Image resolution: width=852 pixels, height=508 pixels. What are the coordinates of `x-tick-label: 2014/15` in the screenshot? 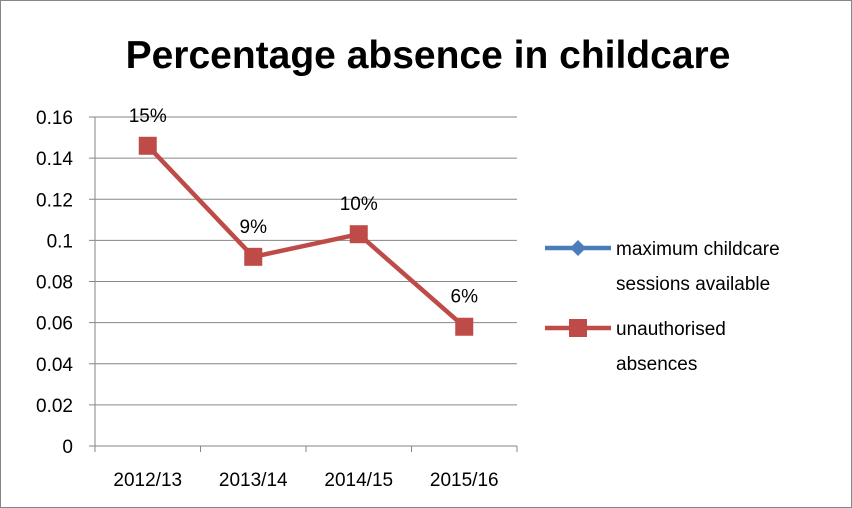 It's located at (358, 480).